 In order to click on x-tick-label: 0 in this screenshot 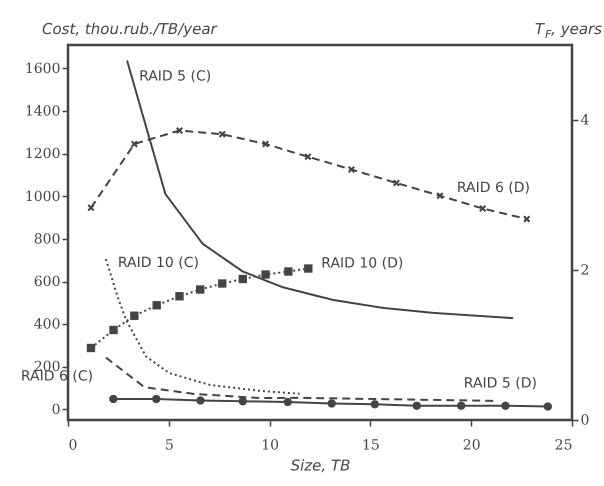, I will do `click(73, 446)`.